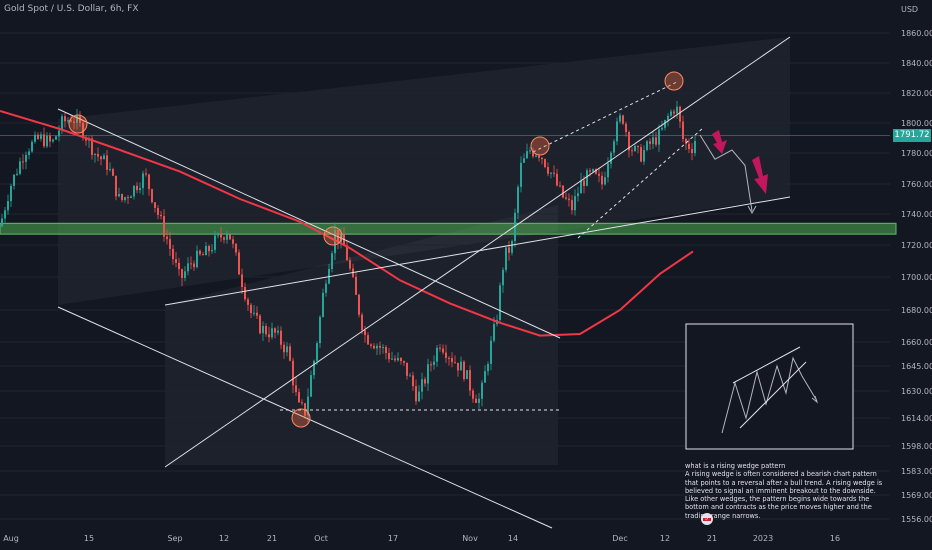 The image size is (932, 550). I want to click on y-tick-label: 1614.00, so click(916, 418).